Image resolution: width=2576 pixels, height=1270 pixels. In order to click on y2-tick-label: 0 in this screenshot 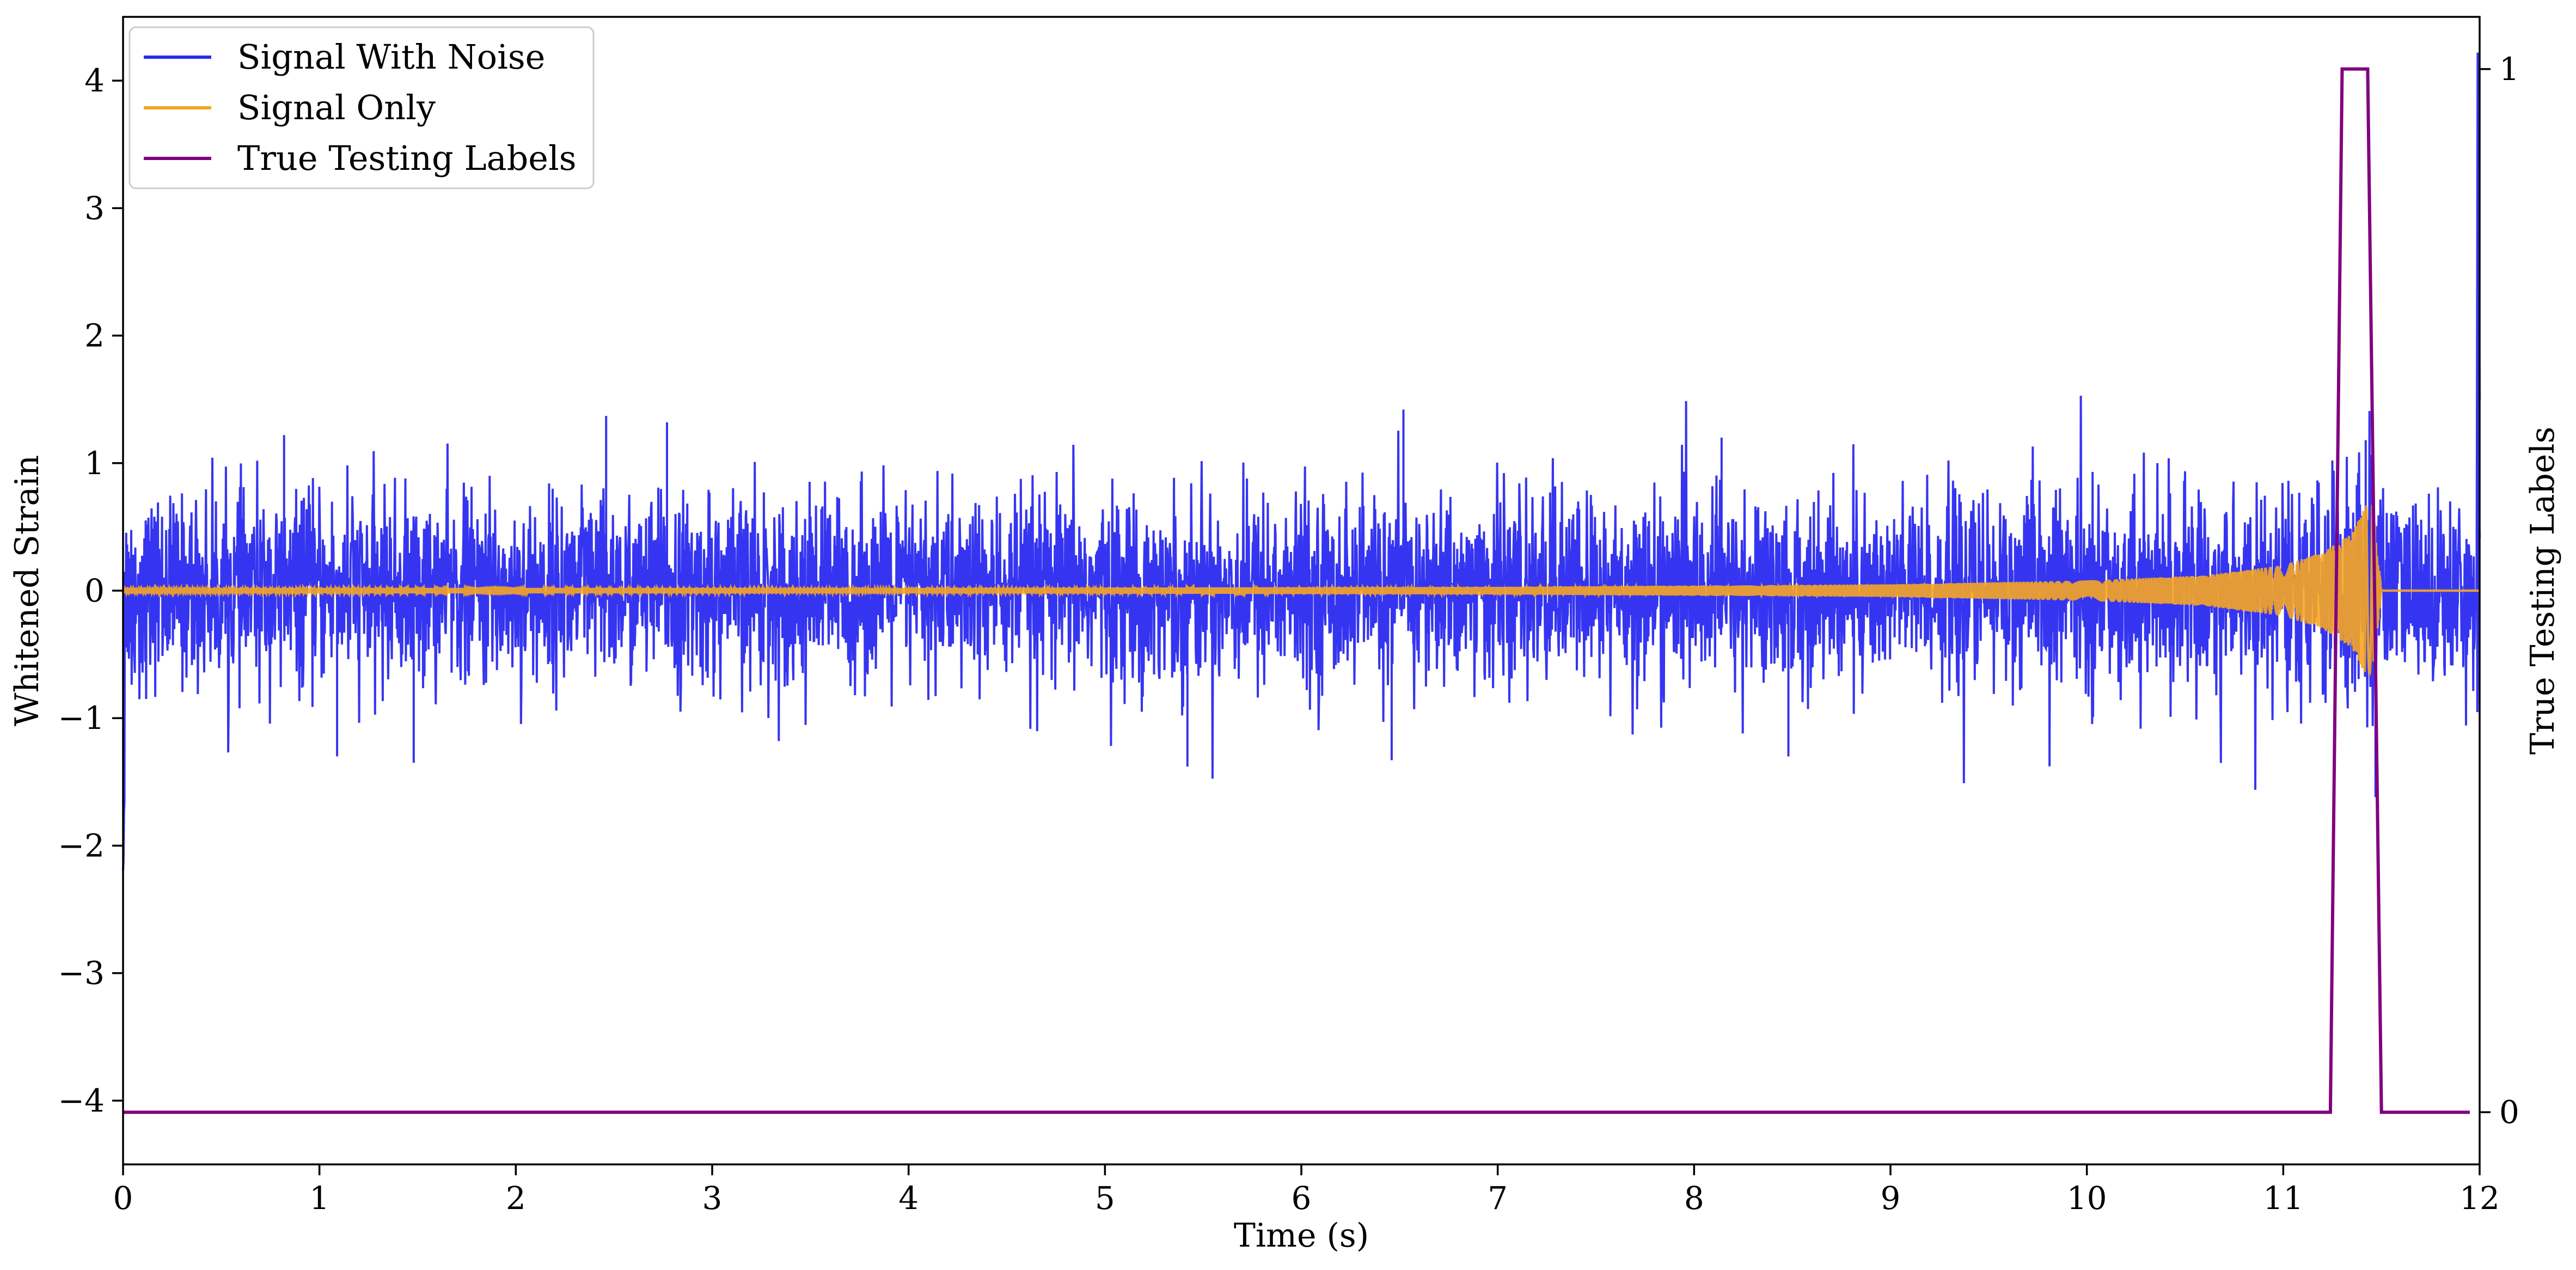, I will do `click(2509, 1112)`.